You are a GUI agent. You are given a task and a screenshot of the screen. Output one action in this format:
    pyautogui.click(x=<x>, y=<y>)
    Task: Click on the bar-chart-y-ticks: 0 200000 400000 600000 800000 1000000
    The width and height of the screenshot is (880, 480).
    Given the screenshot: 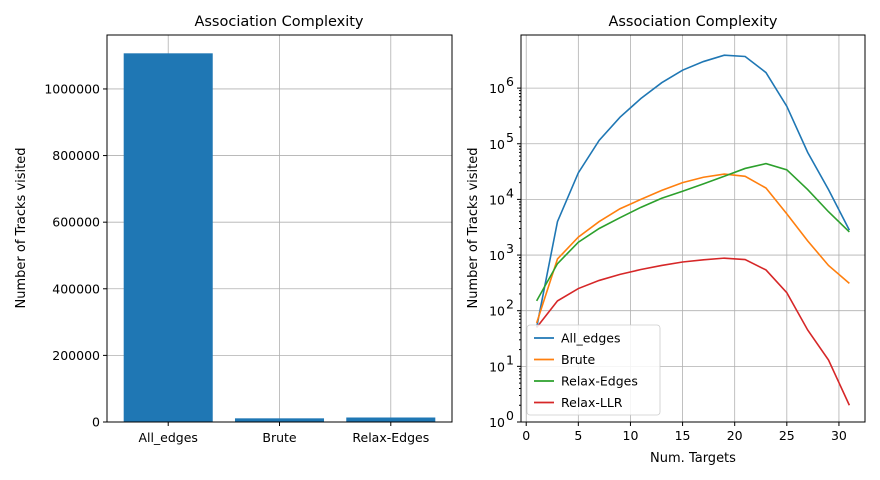 What is the action you would take?
    pyautogui.click(x=75, y=255)
    